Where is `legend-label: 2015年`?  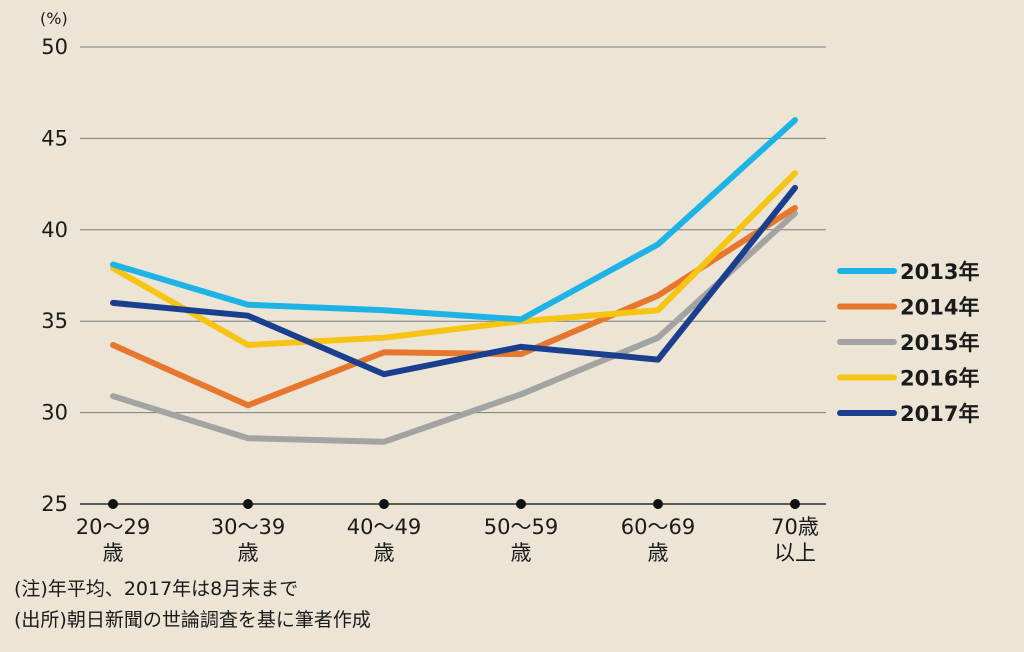
legend-label: 2015年 is located at coordinates (939, 343).